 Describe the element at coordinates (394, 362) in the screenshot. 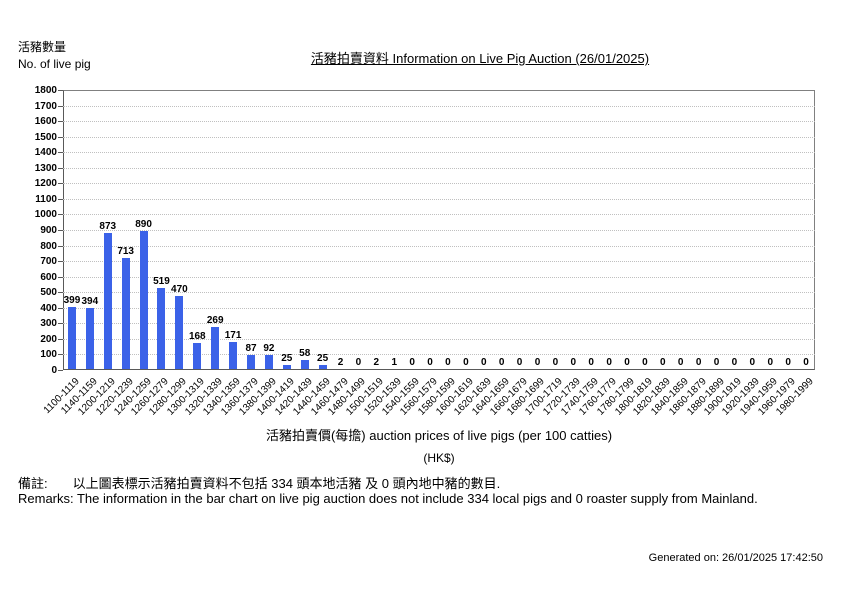

I see `bar-value-label: 1` at that location.